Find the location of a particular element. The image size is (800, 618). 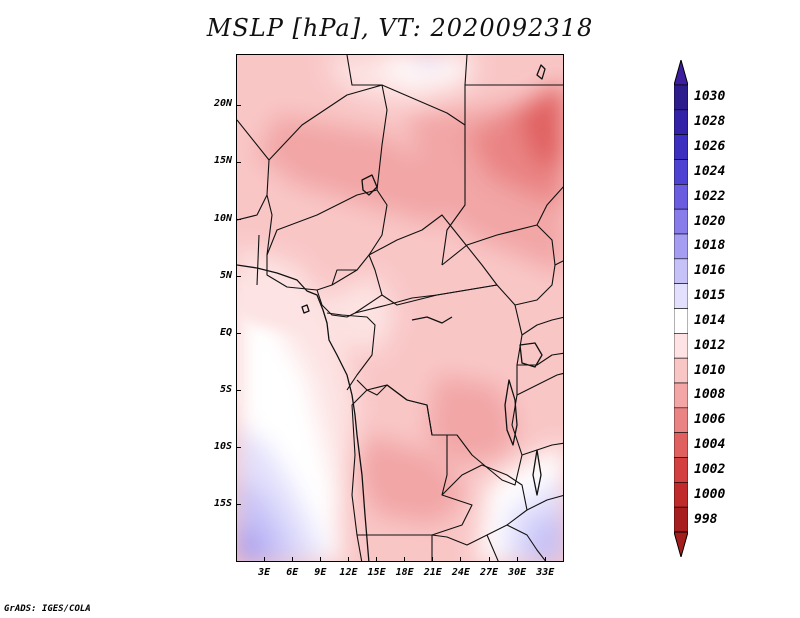

field-gulf-guinea-light is located at coordinates (277, 302).